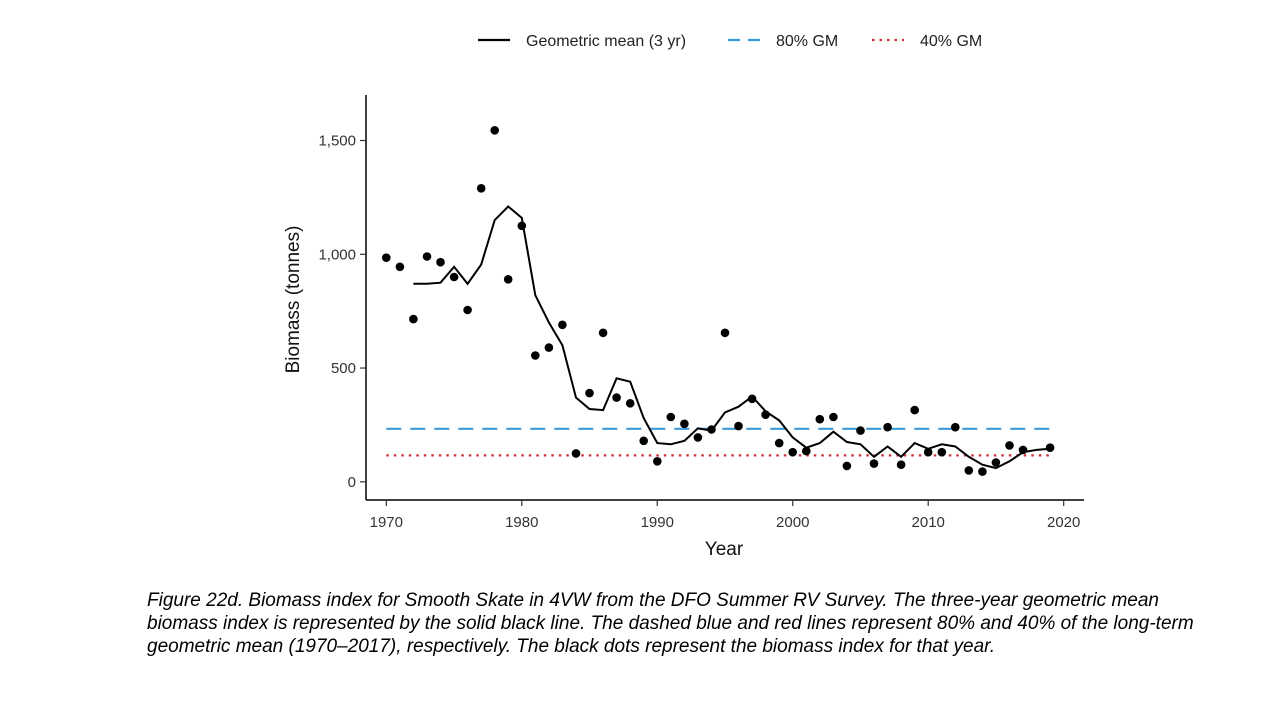 The height and width of the screenshot is (720, 1280). Describe the element at coordinates (352, 482) in the screenshot. I see `y-tick-label: 0` at that location.